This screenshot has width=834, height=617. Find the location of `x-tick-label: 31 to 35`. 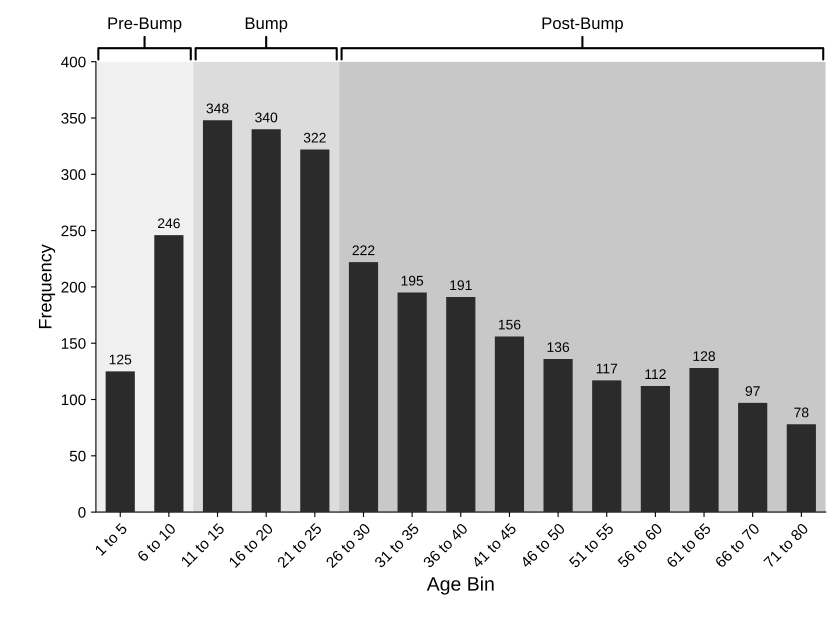

x-tick-label: 31 to 35 is located at coordinates (397, 545).